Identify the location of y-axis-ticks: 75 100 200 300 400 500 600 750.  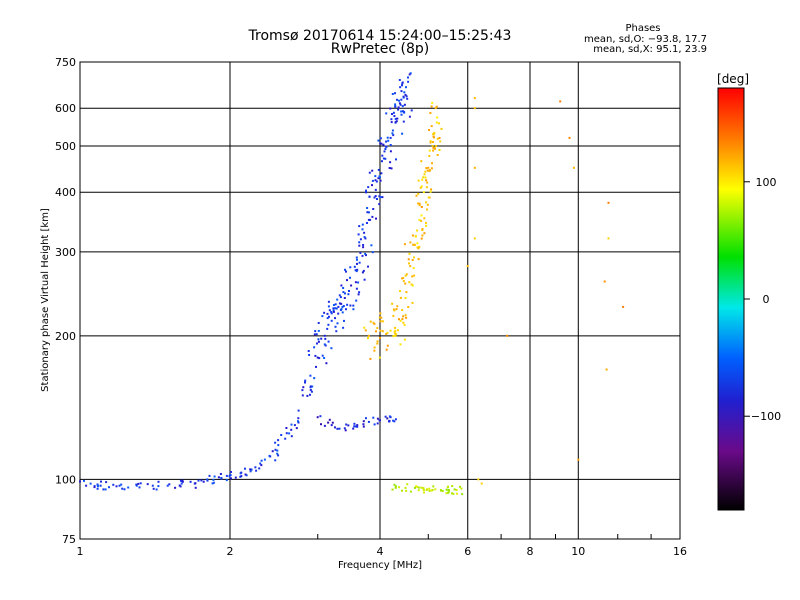
(65, 301).